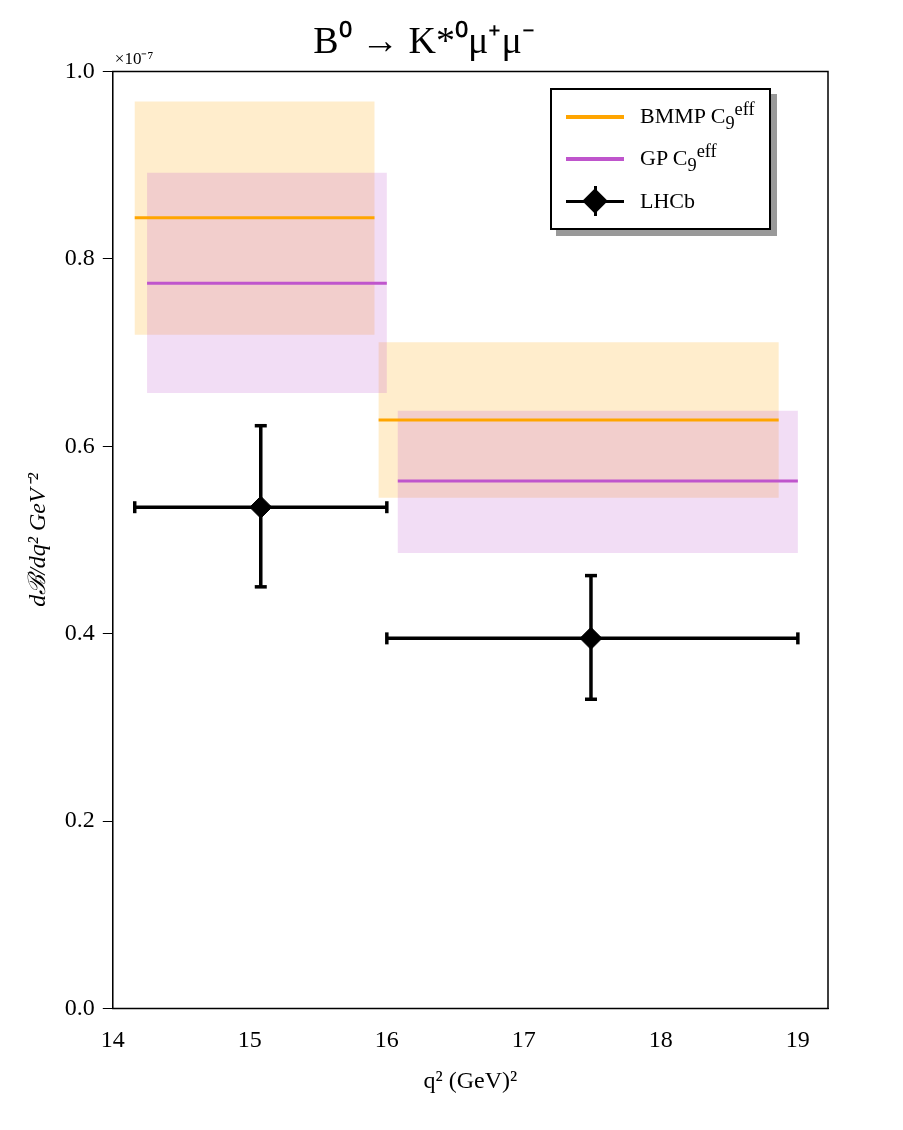 This screenshot has height=1130, width=903. Describe the element at coordinates (386, 1039) in the screenshot. I see `x-tick-label: 16` at that location.